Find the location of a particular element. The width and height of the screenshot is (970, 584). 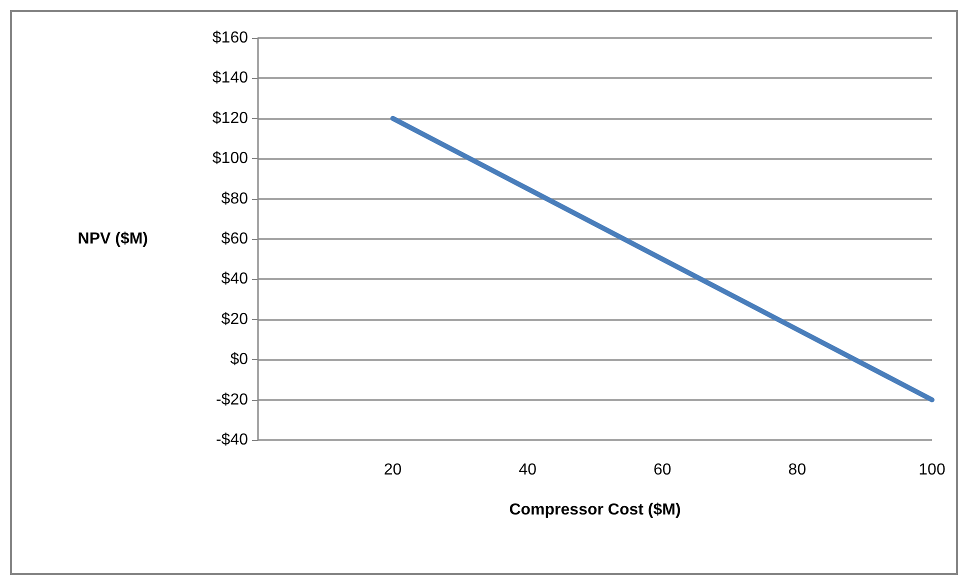

y-tick-label: $120 is located at coordinates (230, 118).